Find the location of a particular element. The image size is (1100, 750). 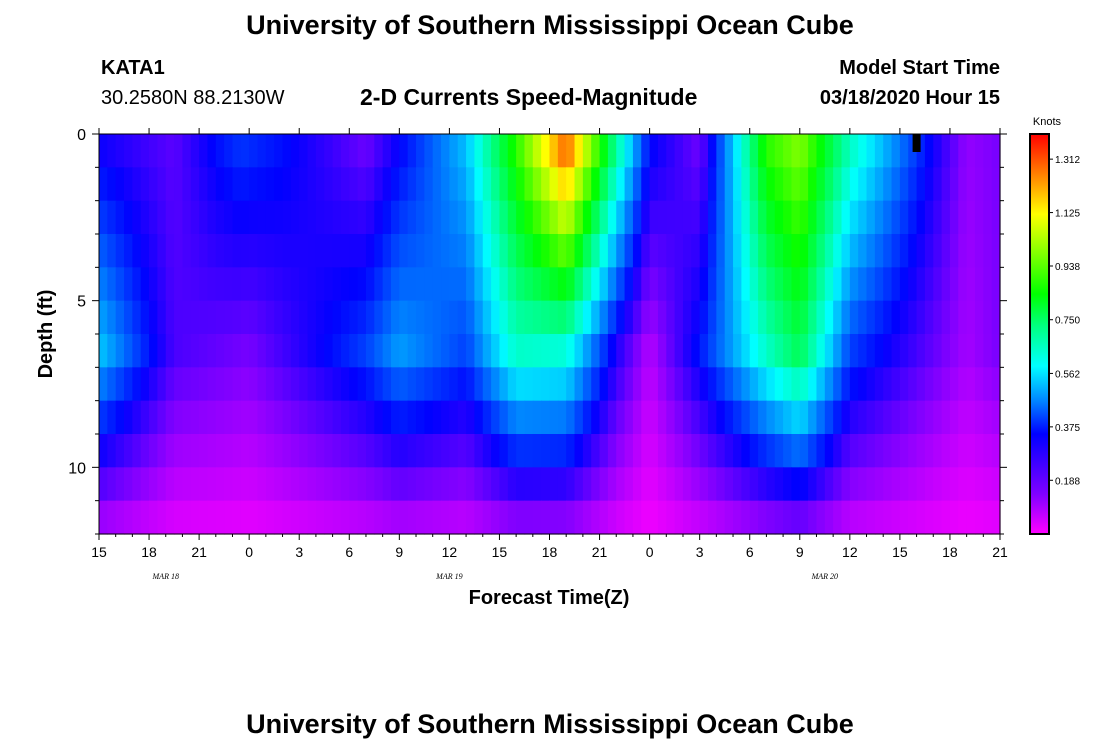

x-tick-label: 18 is located at coordinates (950, 552).